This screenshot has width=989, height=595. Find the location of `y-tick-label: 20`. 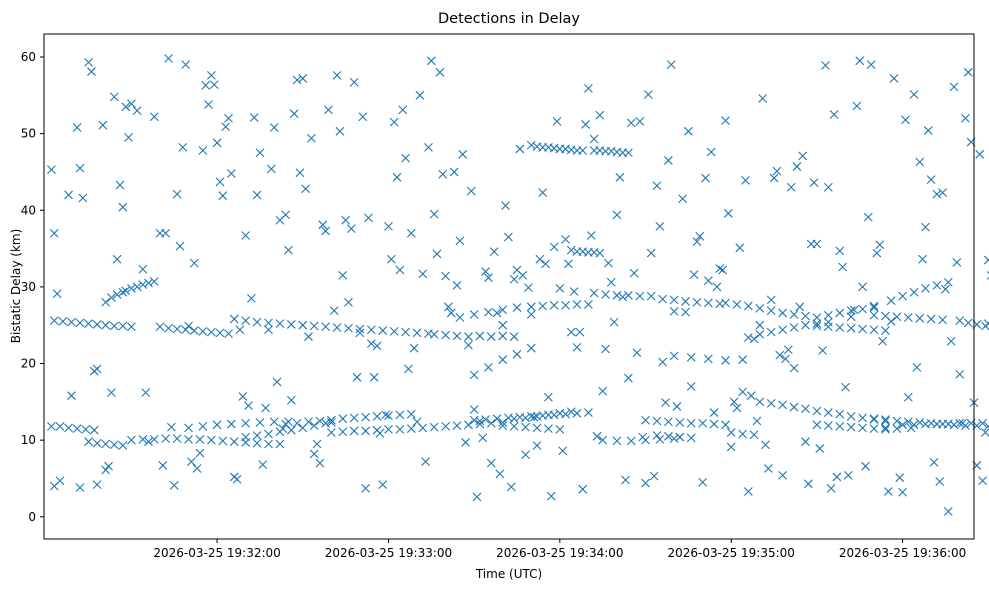

y-tick-label: 20 is located at coordinates (28, 364).